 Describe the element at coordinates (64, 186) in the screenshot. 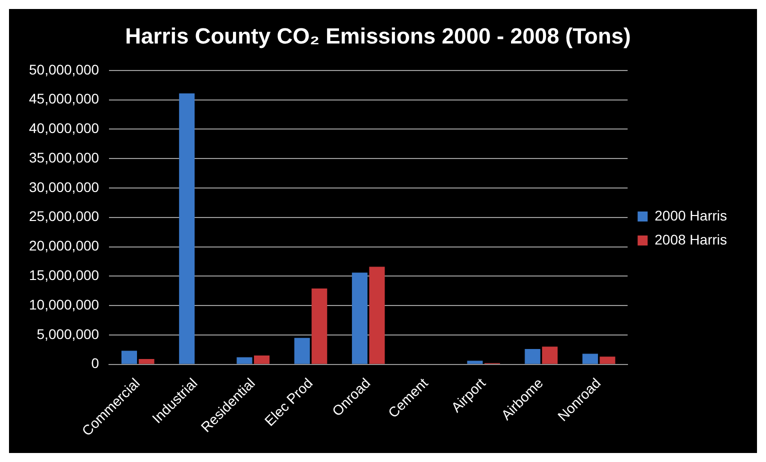

I see `y-tick-label: 30,000,000` at that location.